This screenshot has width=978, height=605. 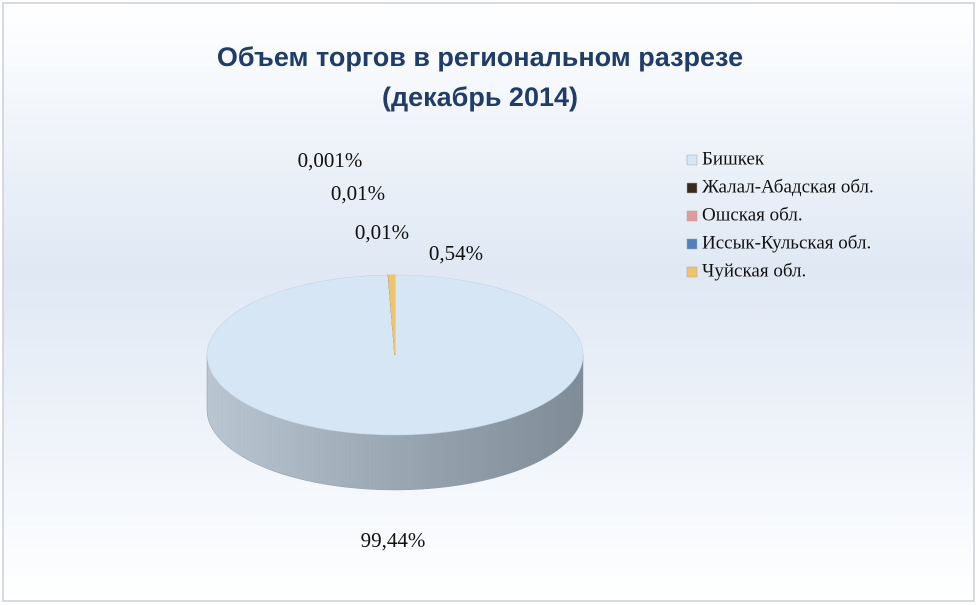 What do you see at coordinates (456, 253) in the screenshot?
I see `data-label: 0,54%` at bounding box center [456, 253].